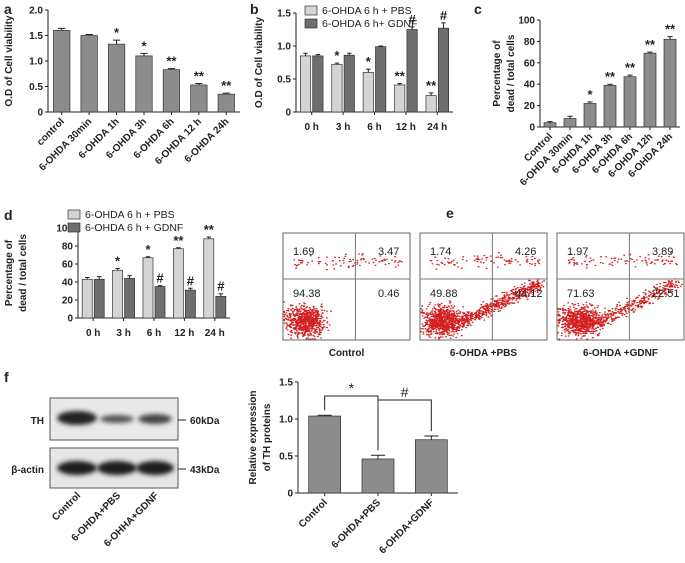 This screenshot has height=563, width=685. I want to click on legend-label: 6-OHDA 6 h + PBS, so click(367, 11).